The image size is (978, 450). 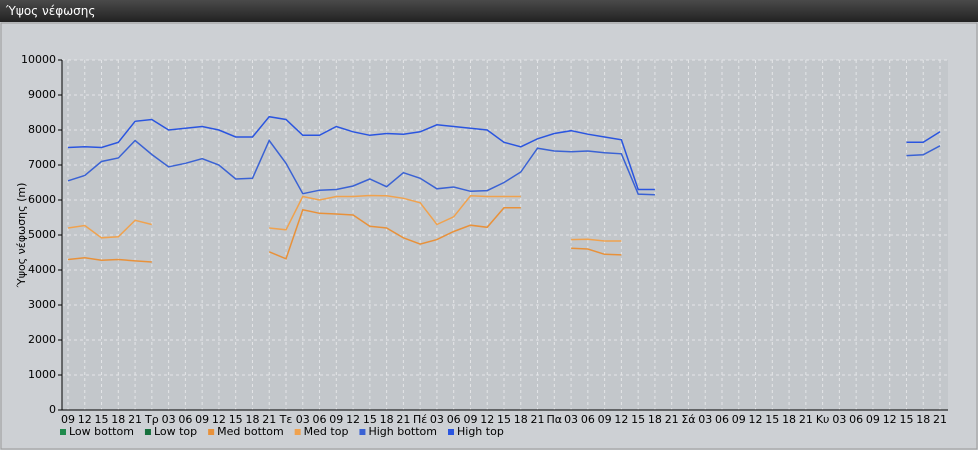 What do you see at coordinates (42, 164) in the screenshot?
I see `y-tick-label: 7000` at bounding box center [42, 164].